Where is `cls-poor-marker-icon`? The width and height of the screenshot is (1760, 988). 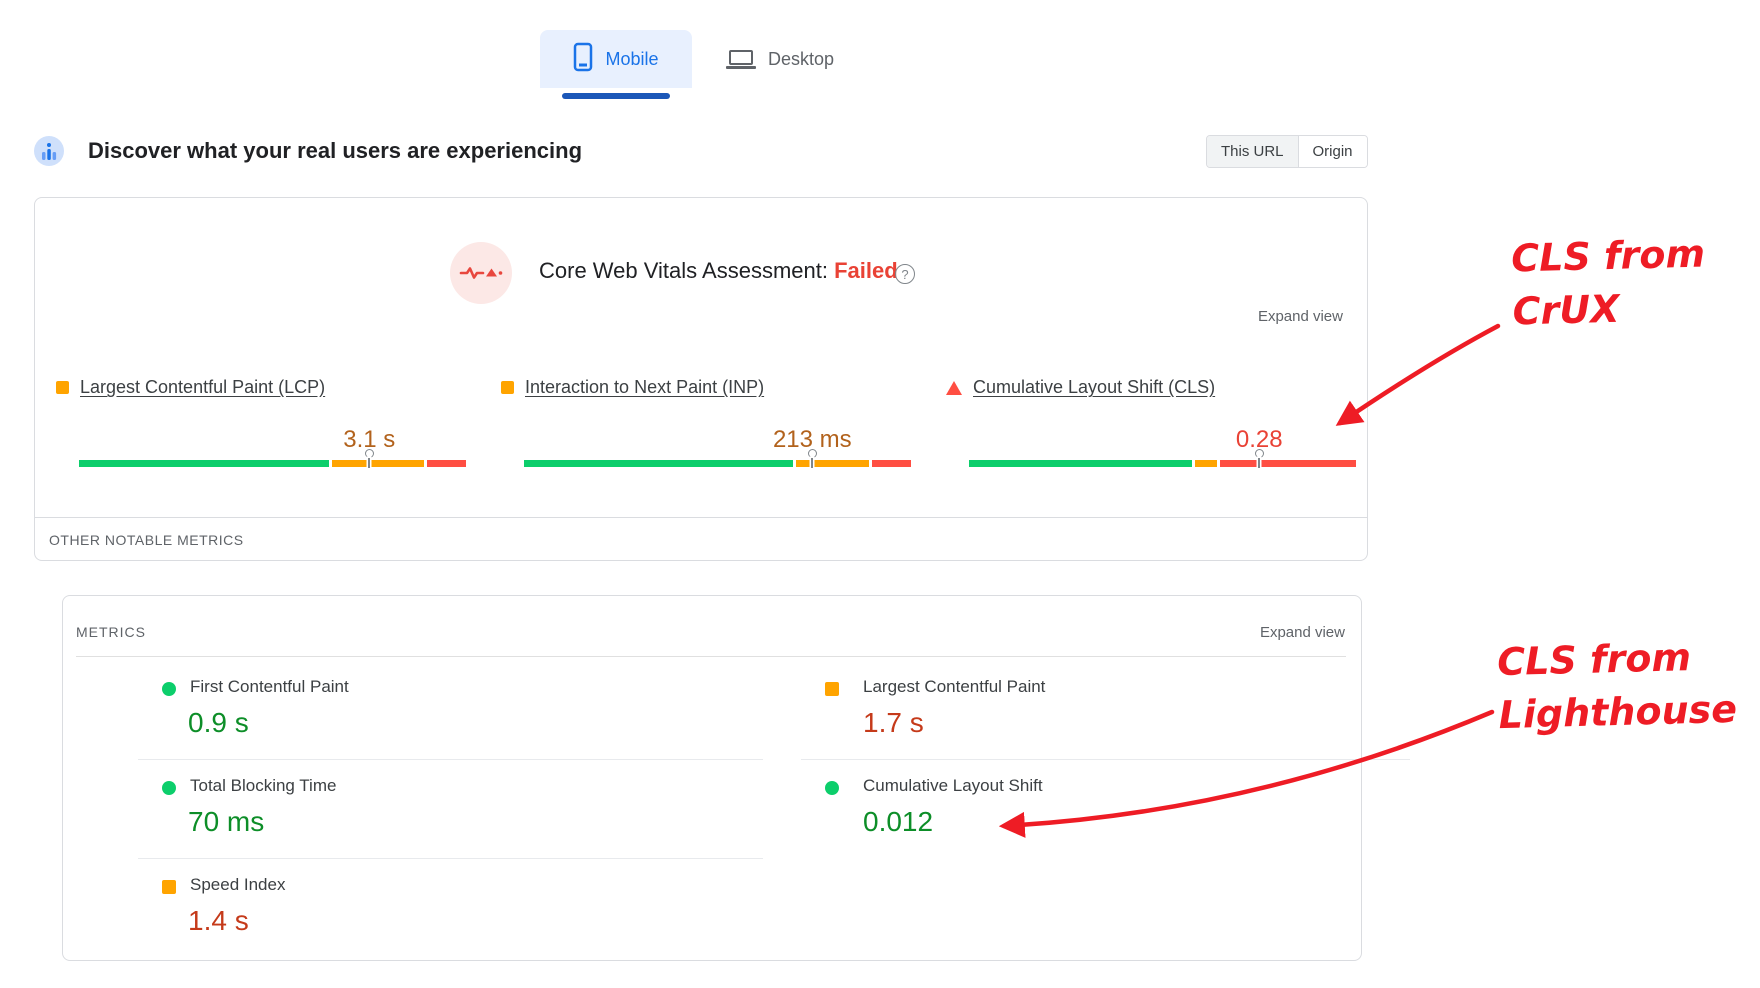 cls-poor-marker-icon is located at coordinates (954, 387).